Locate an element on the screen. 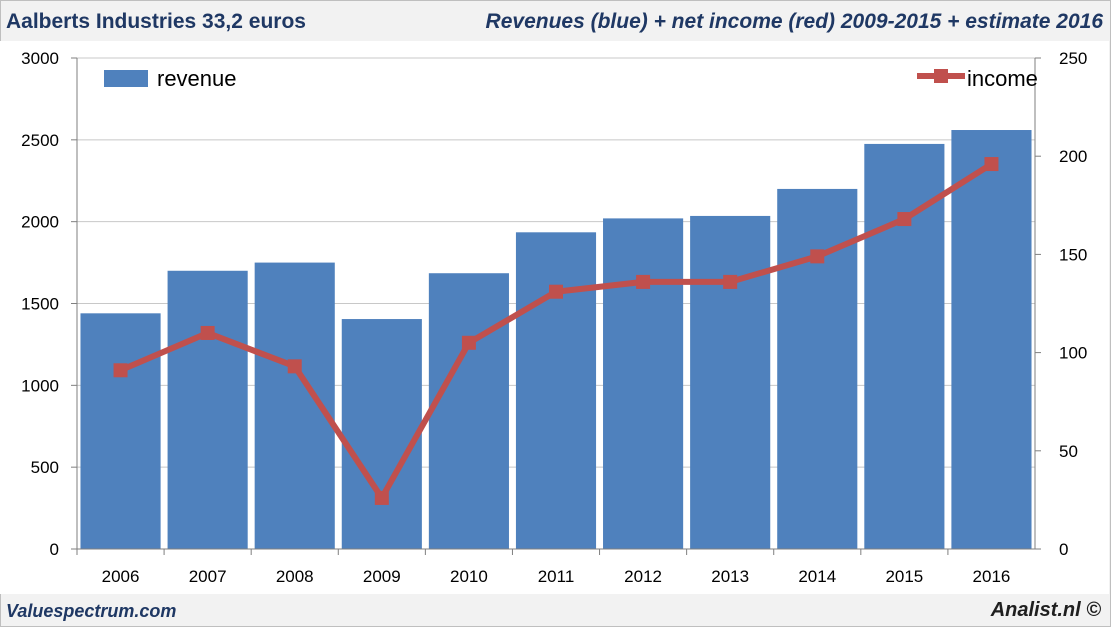 This screenshot has width=1111, height=627. bar-revenue-2016 is located at coordinates (991, 339).